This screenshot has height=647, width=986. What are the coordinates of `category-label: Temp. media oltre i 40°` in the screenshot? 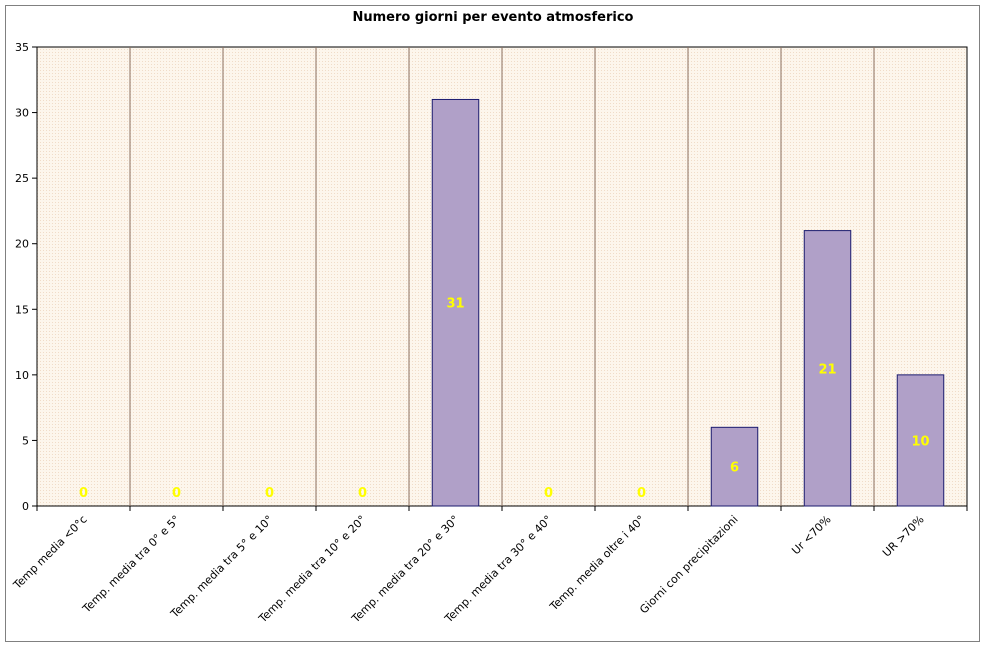 It's located at (597, 563).